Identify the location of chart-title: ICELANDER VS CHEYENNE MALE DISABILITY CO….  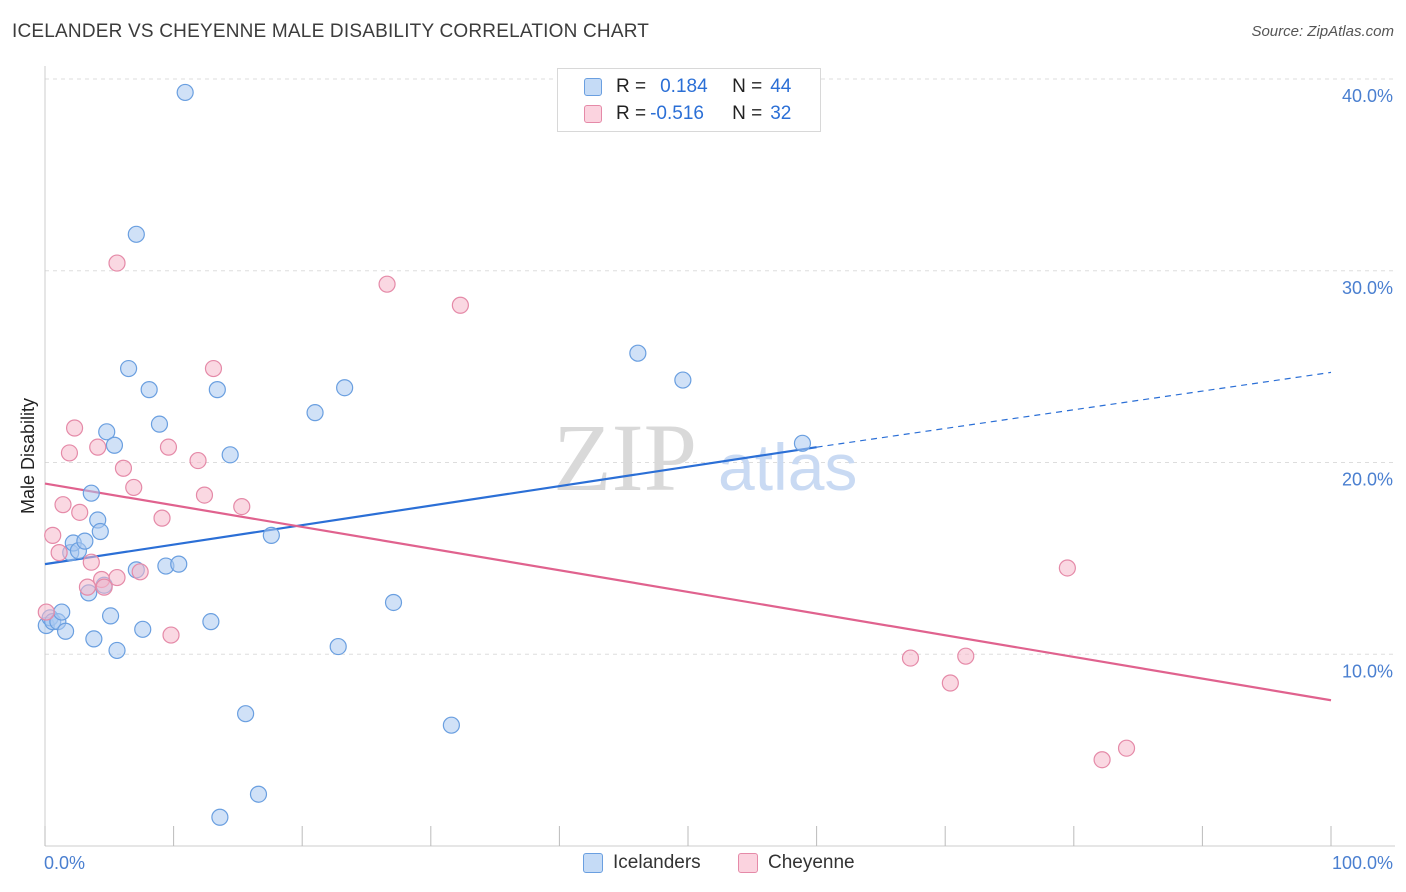
(331, 31).